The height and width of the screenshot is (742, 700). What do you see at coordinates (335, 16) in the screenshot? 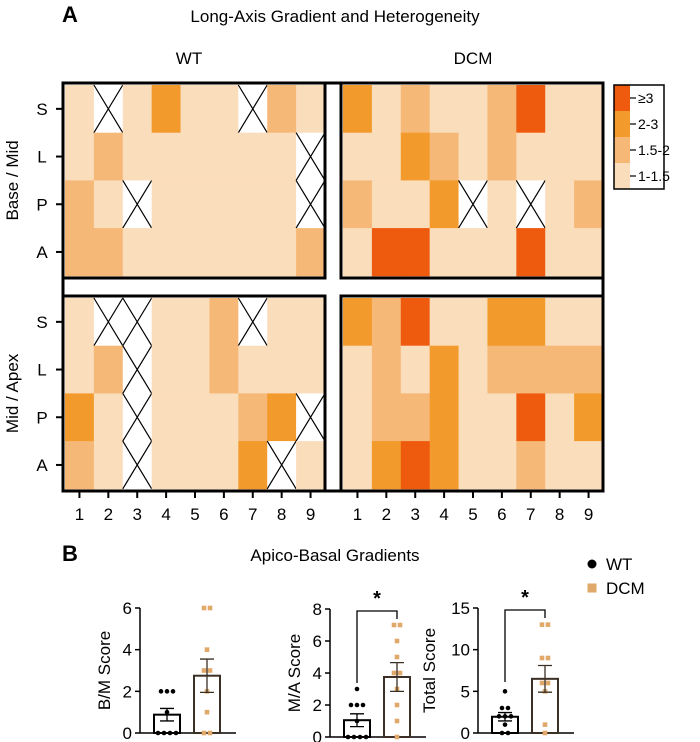
I see `heatmap-title: Long-Axis Gradient and Heterogeneity` at bounding box center [335, 16].